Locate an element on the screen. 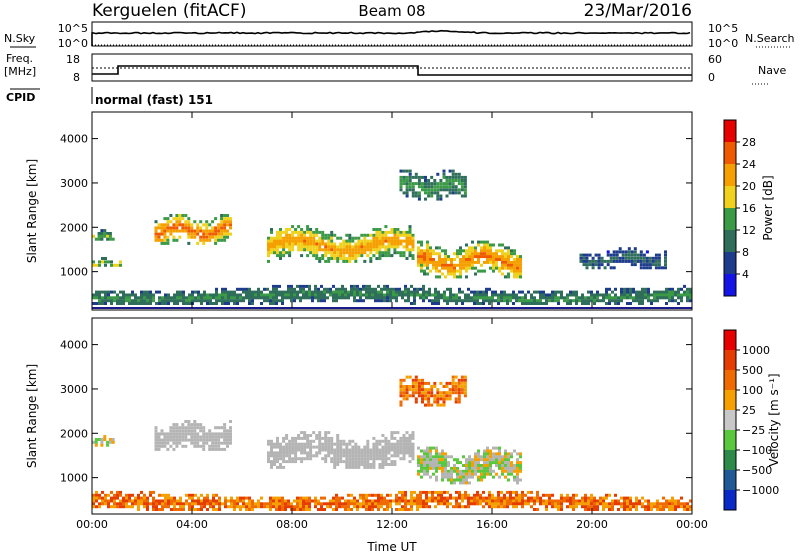 The width and height of the screenshot is (800, 554). power-echo-band is located at coordinates (193, 229).